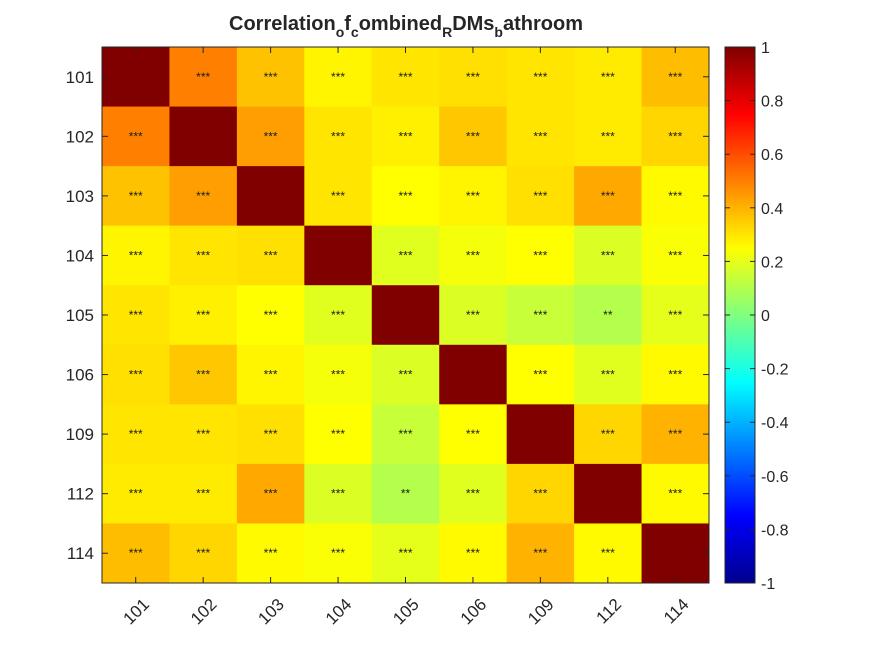  I want to click on colorbar-tick-label: -1, so click(768, 584).